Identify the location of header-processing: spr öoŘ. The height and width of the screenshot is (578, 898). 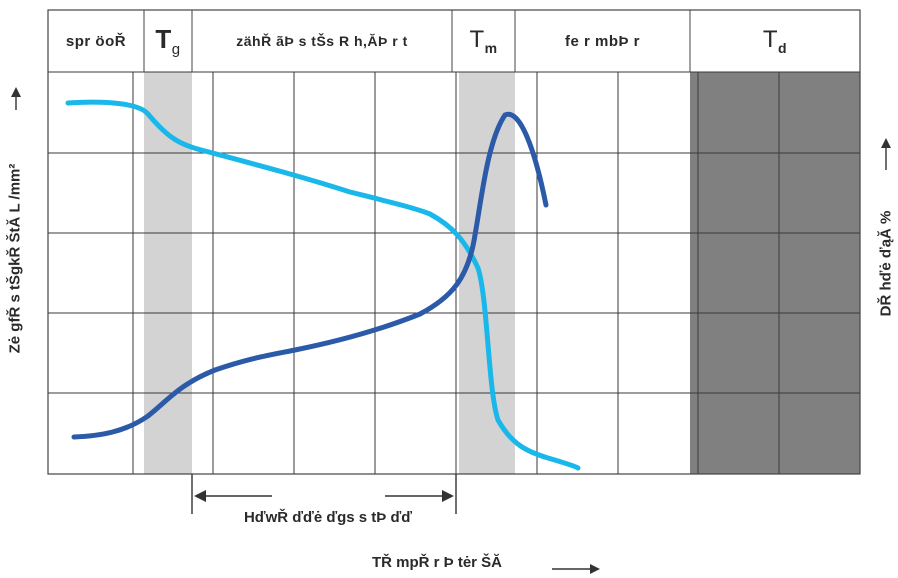
(96, 41).